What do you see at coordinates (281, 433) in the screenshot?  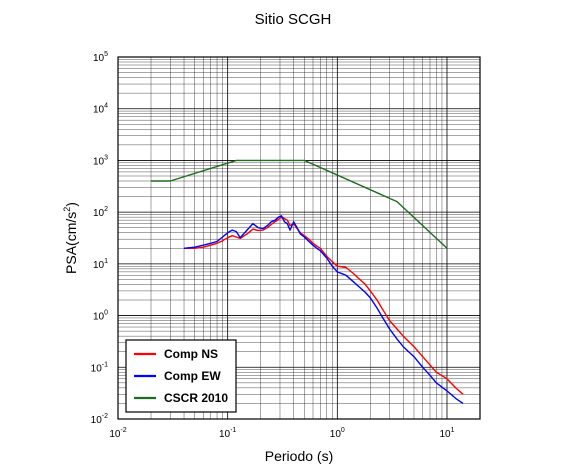 I see `x-tick-labels: 10⁻² 10⁻¹ 10⁰ 10¹` at bounding box center [281, 433].